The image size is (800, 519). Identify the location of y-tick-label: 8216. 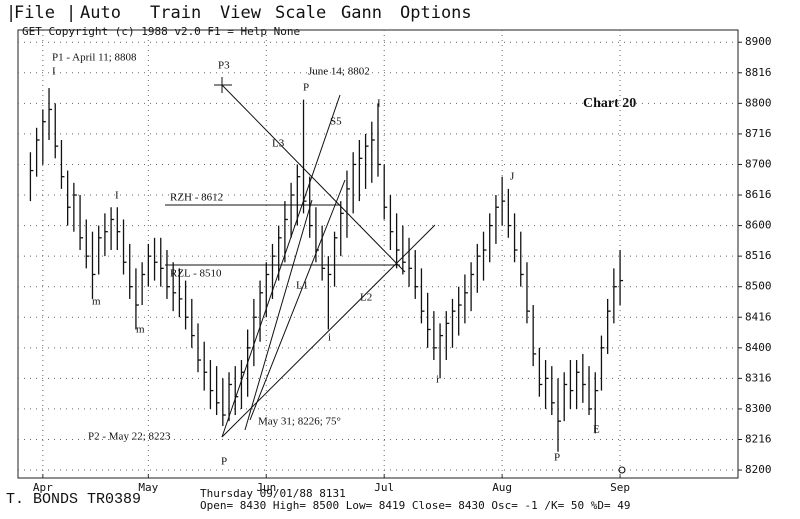
(758, 438).